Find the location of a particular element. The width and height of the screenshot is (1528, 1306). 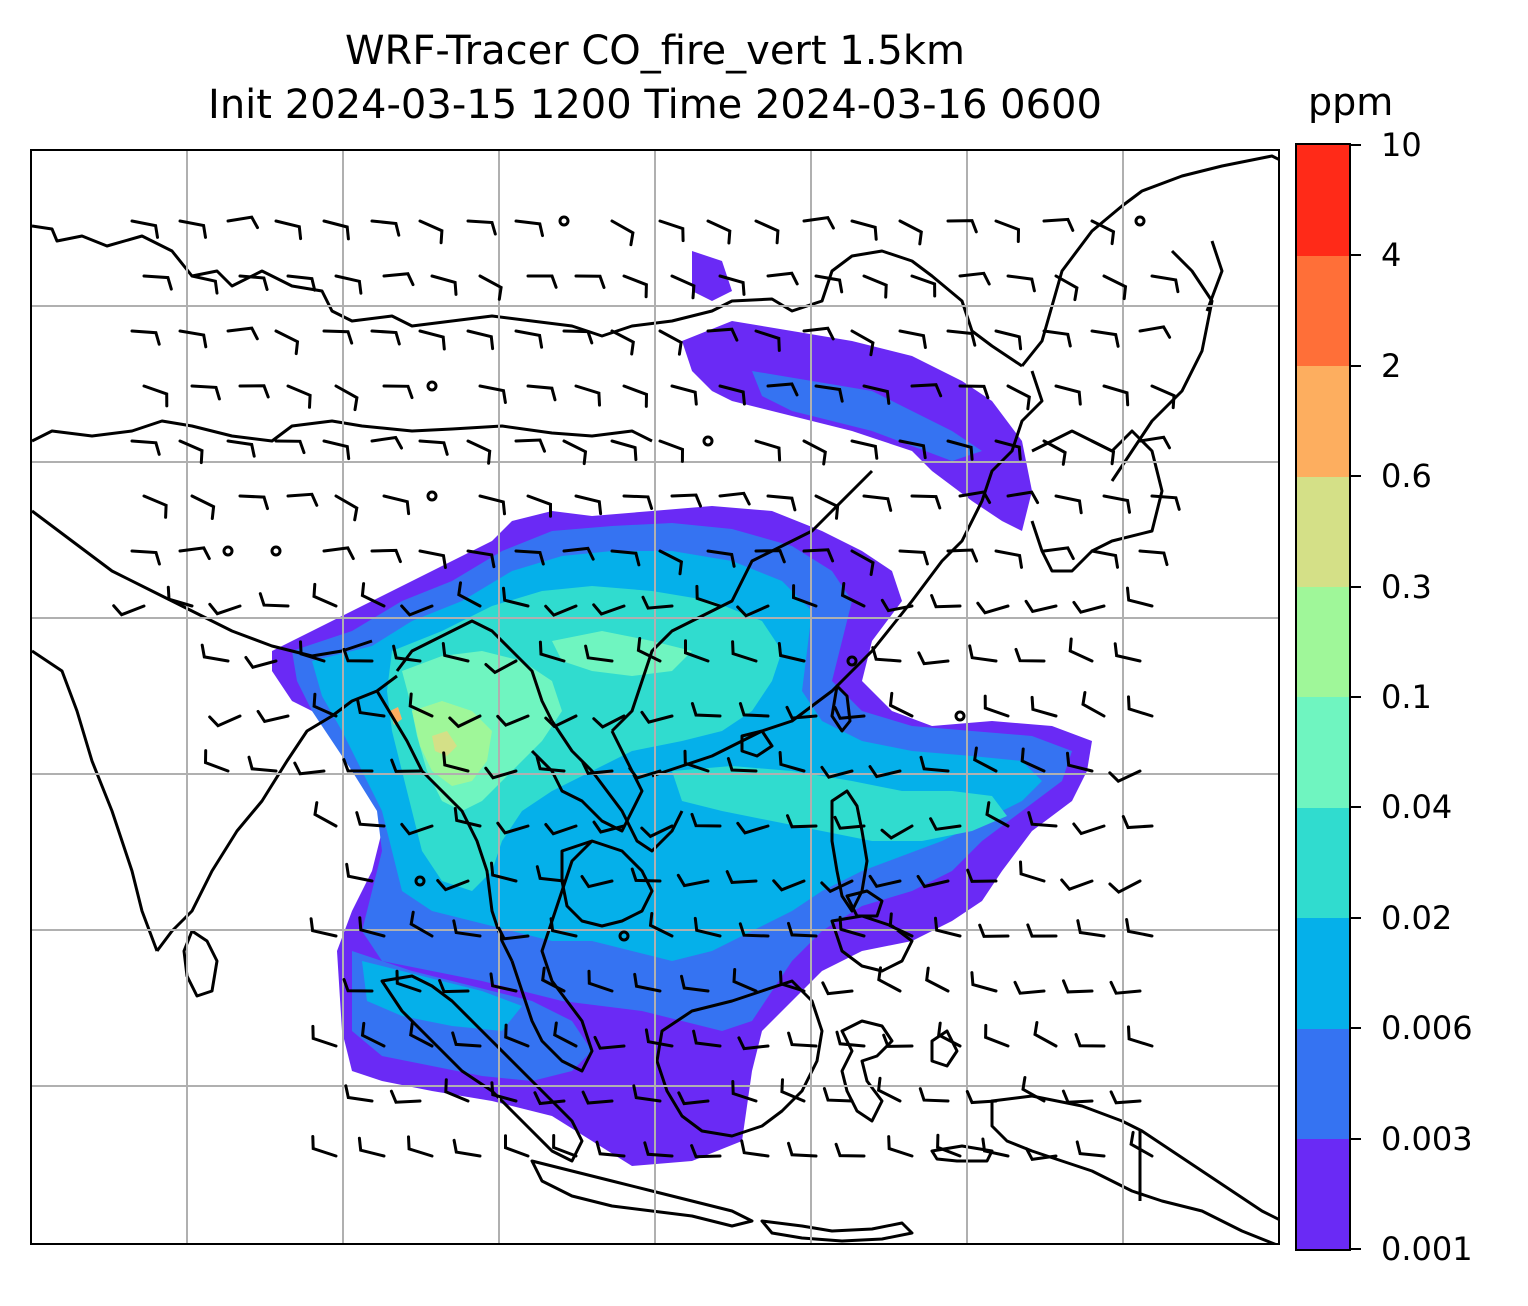

coast-hainan is located at coordinates (757, 743).